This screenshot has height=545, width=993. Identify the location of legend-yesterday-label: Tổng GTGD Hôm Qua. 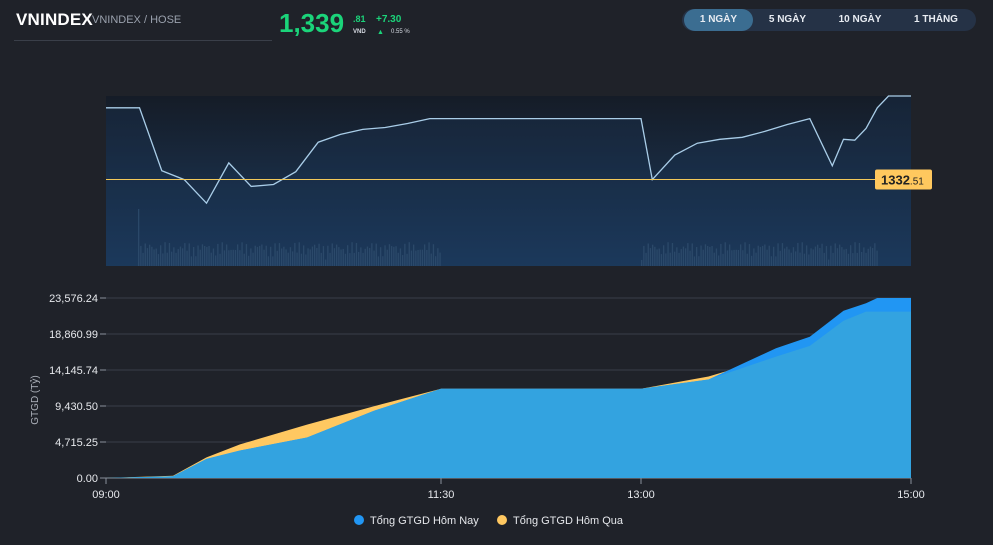
(568, 521).